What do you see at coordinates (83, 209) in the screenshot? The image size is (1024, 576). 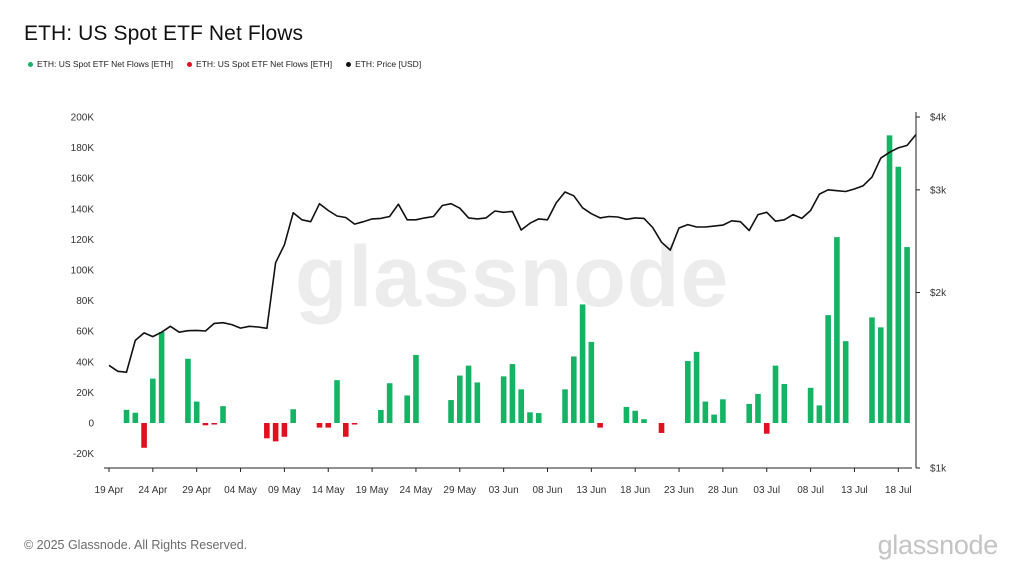 I see `left-tick-label: 140K` at bounding box center [83, 209].